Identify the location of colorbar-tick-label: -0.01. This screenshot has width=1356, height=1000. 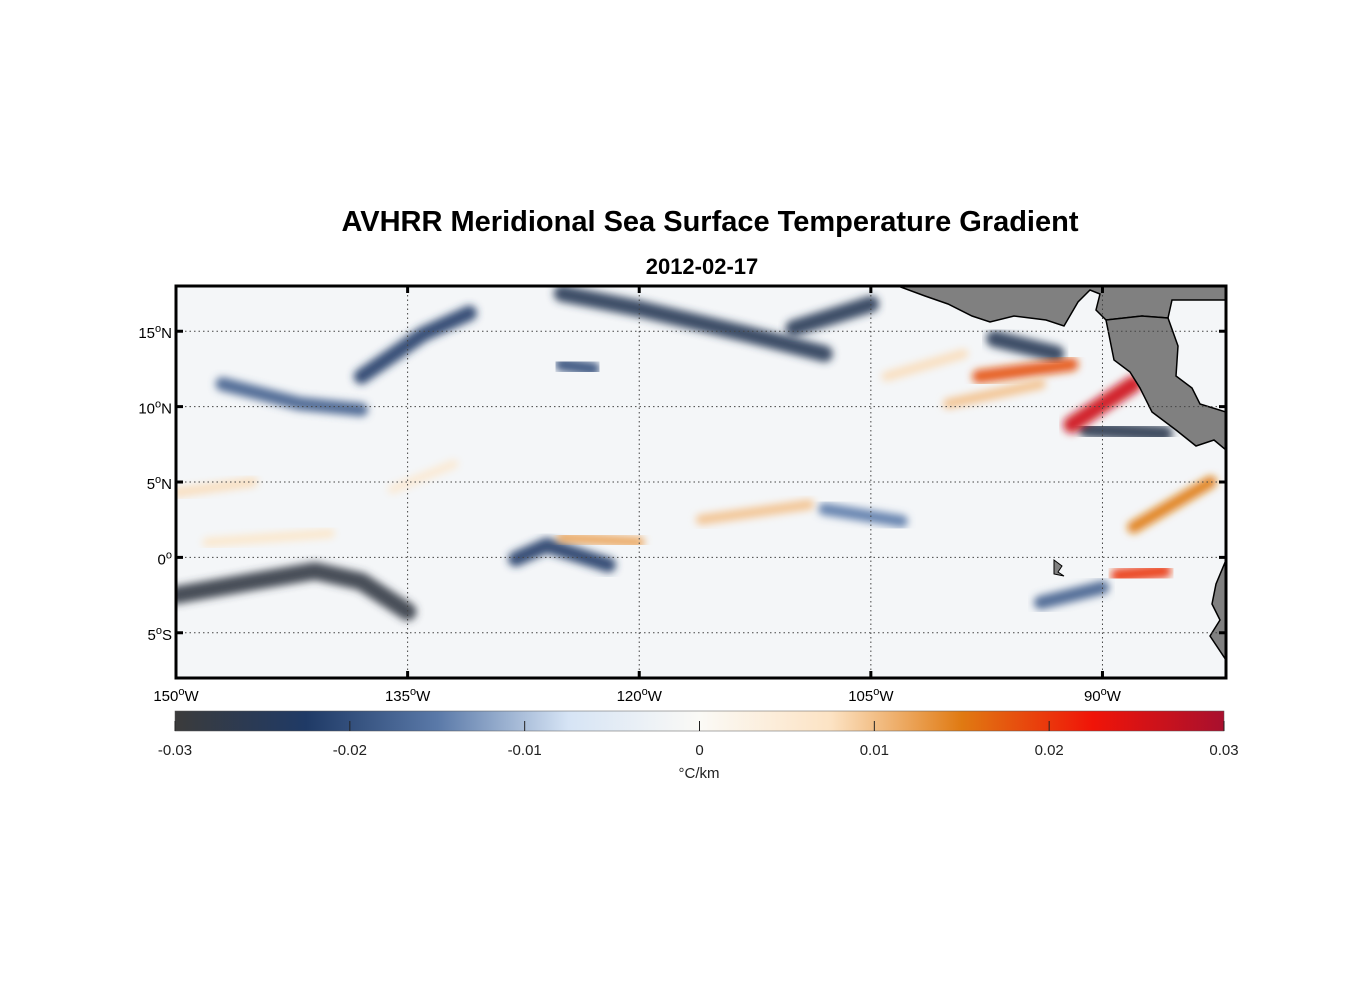
(525, 750).